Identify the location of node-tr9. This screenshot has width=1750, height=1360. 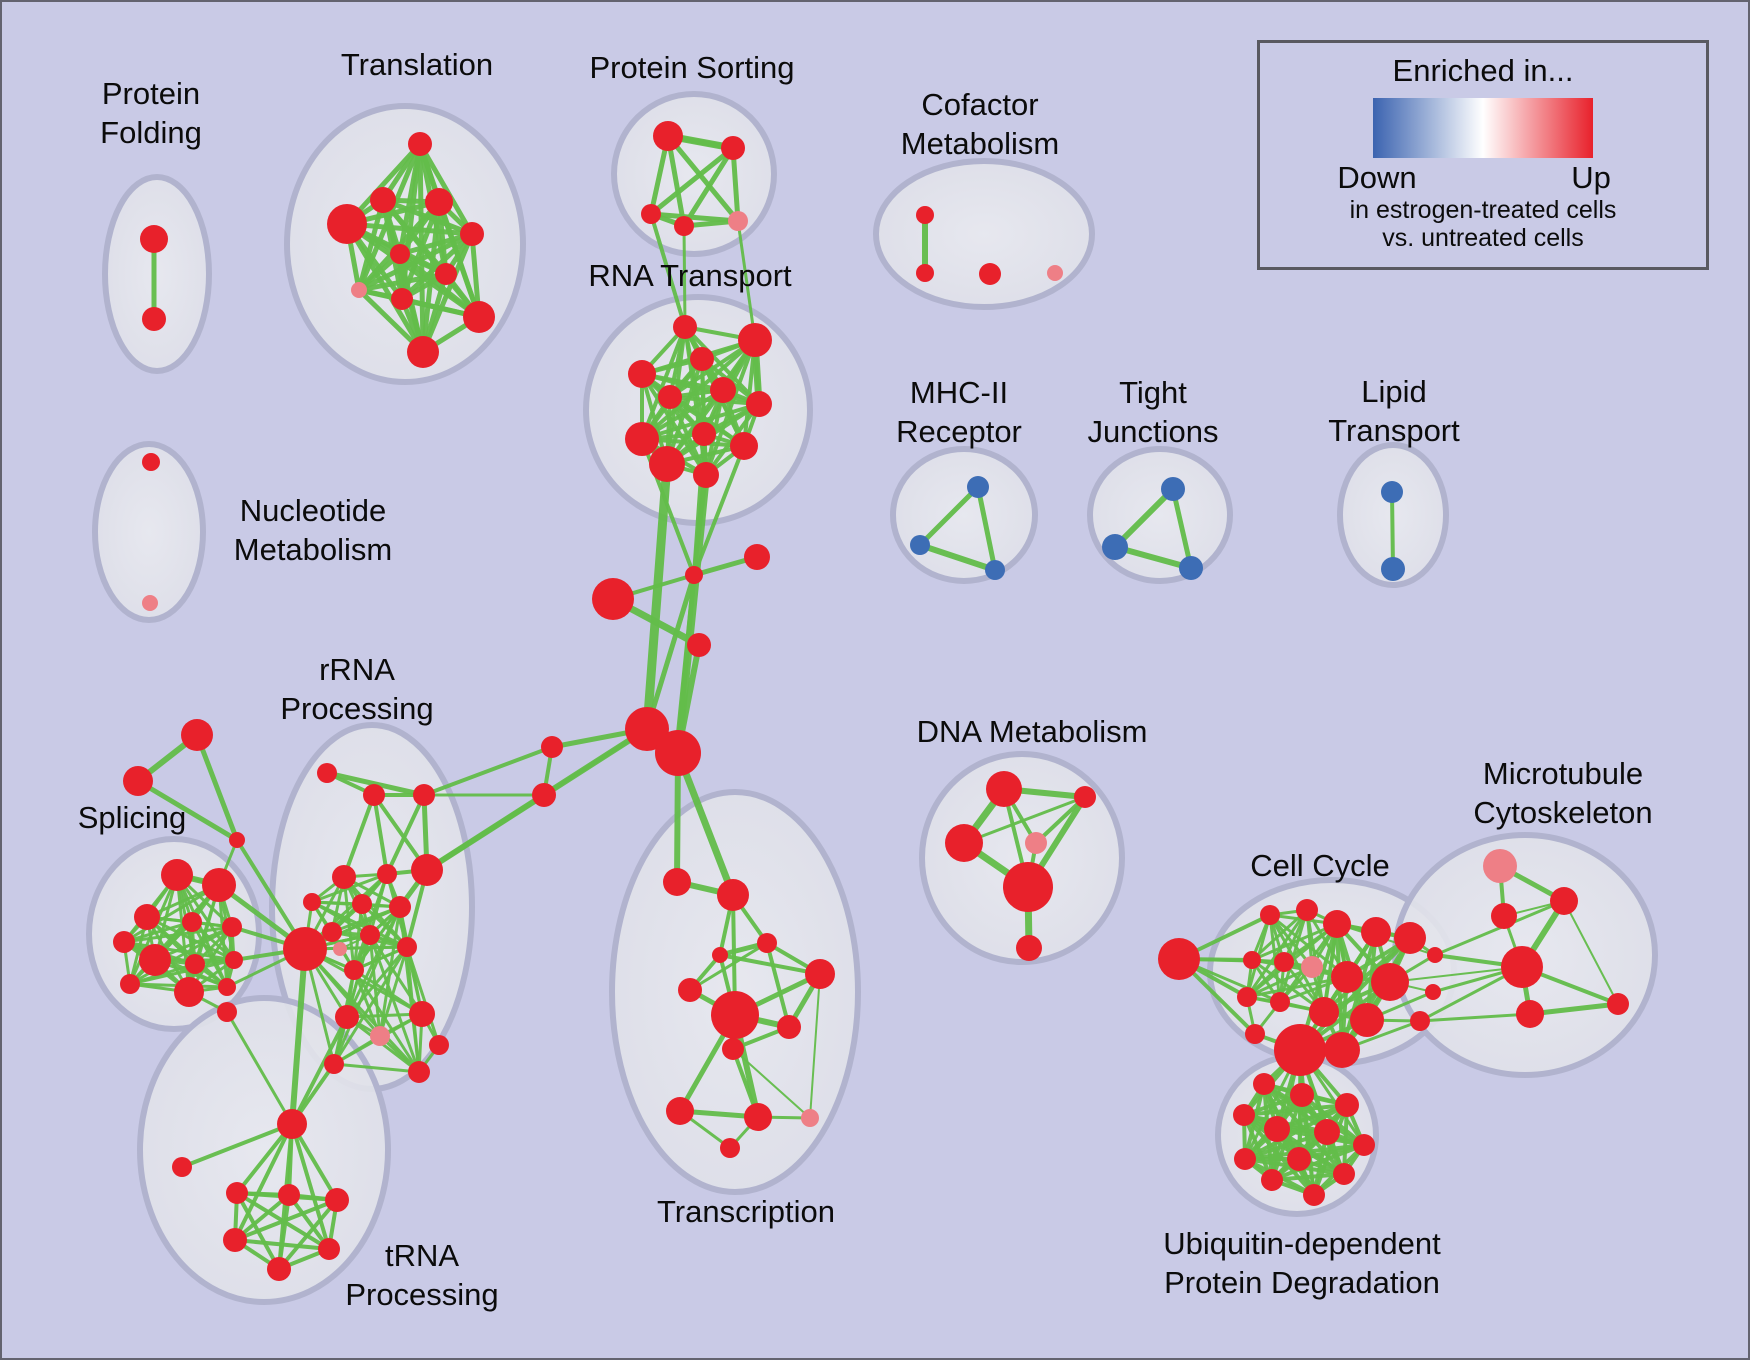
(402, 299).